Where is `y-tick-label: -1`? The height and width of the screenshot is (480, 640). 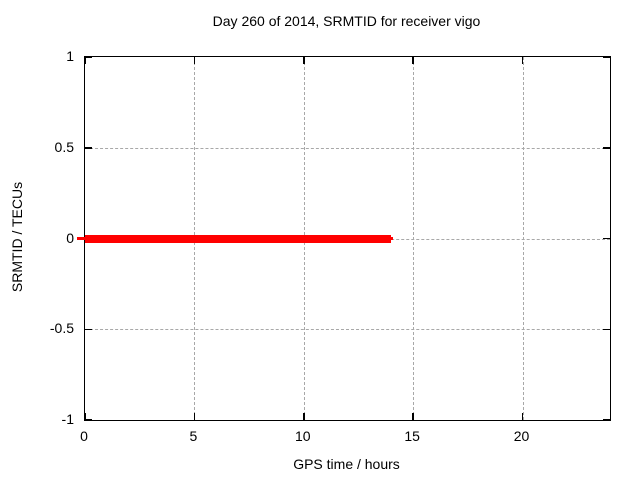 y-tick-label: -1 is located at coordinates (67, 419).